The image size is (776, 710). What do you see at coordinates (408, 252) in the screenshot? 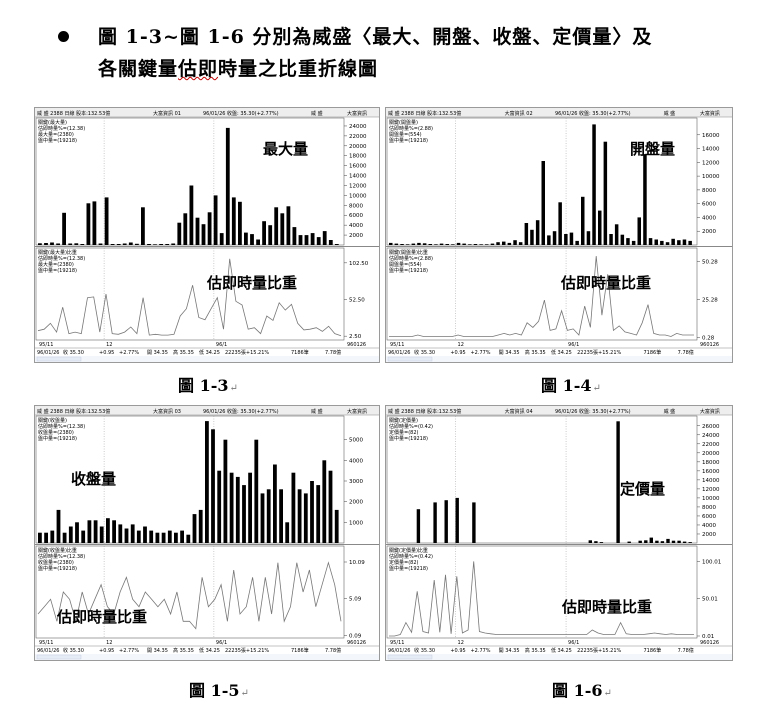
I see `legend-line: 關鍵(開盤量)比重` at bounding box center [408, 252].